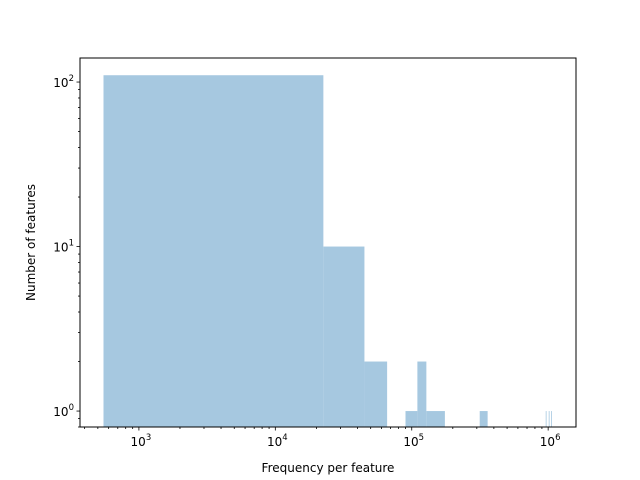 The width and height of the screenshot is (640, 480). Describe the element at coordinates (63, 411) in the screenshot. I see `y-tick-label-0: 10⁰` at that location.